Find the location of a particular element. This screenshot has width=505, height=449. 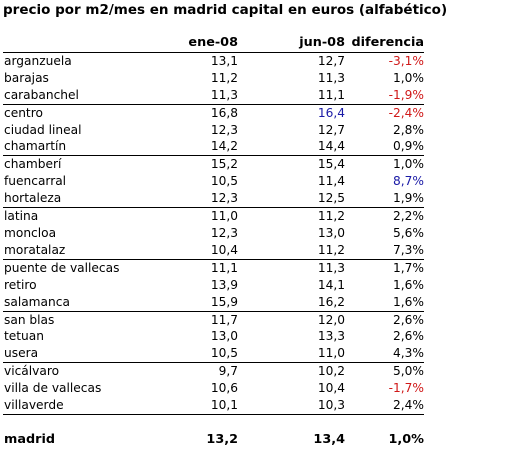

value-diferencia: 2,8% is located at coordinates (408, 129).